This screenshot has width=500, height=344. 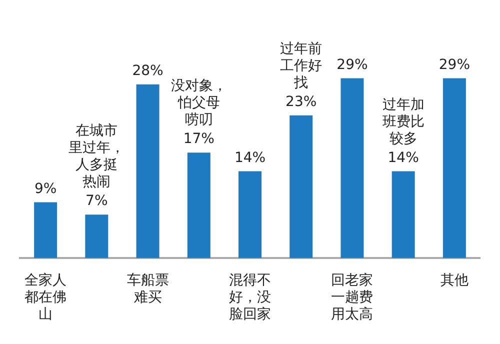 I want to click on data-label: 23%, so click(x=301, y=102).